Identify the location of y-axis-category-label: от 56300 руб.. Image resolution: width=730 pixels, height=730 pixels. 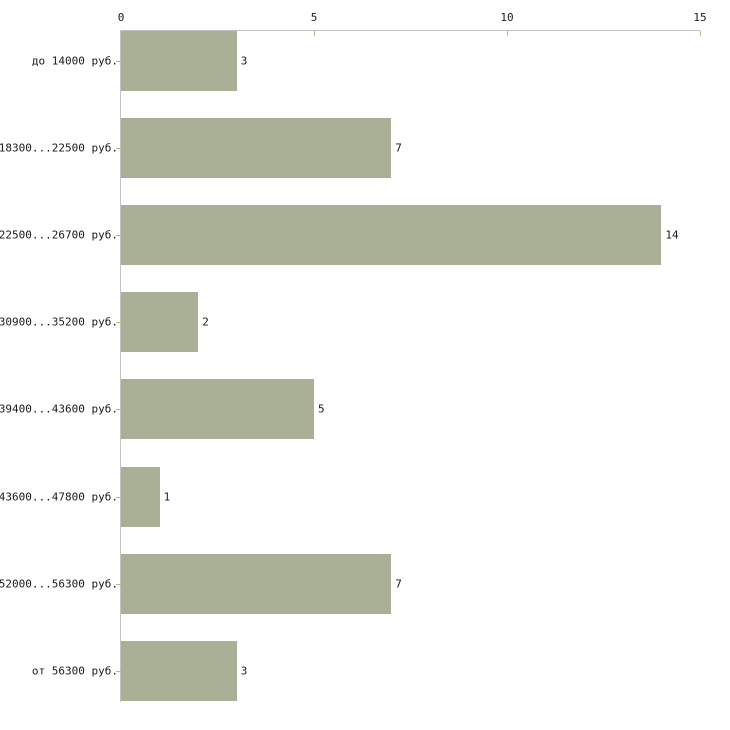
(74, 671).